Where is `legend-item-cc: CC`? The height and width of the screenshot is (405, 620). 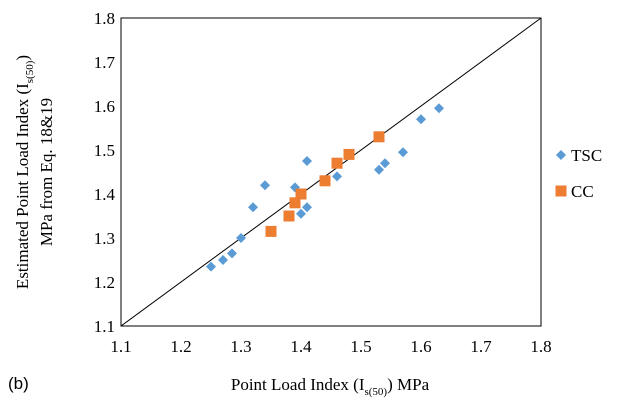
legend-item-cc: CC is located at coordinates (574, 191).